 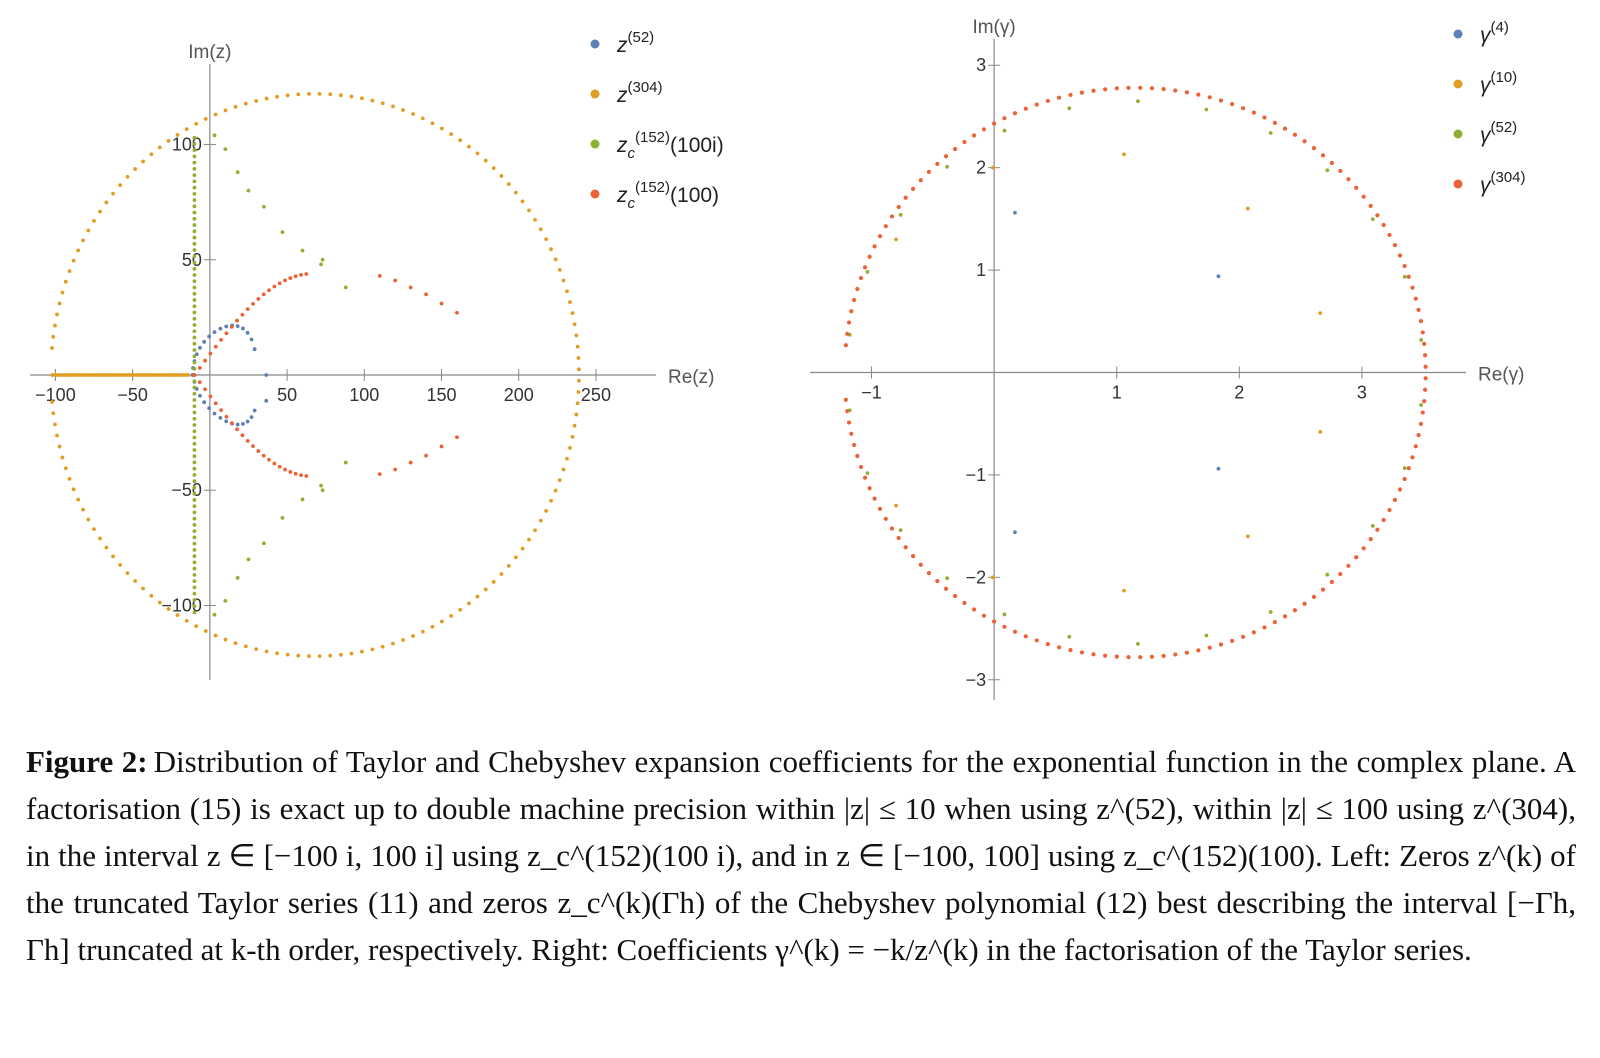 I want to click on right-x-axis-label: Re(γ), so click(x=1501, y=375).